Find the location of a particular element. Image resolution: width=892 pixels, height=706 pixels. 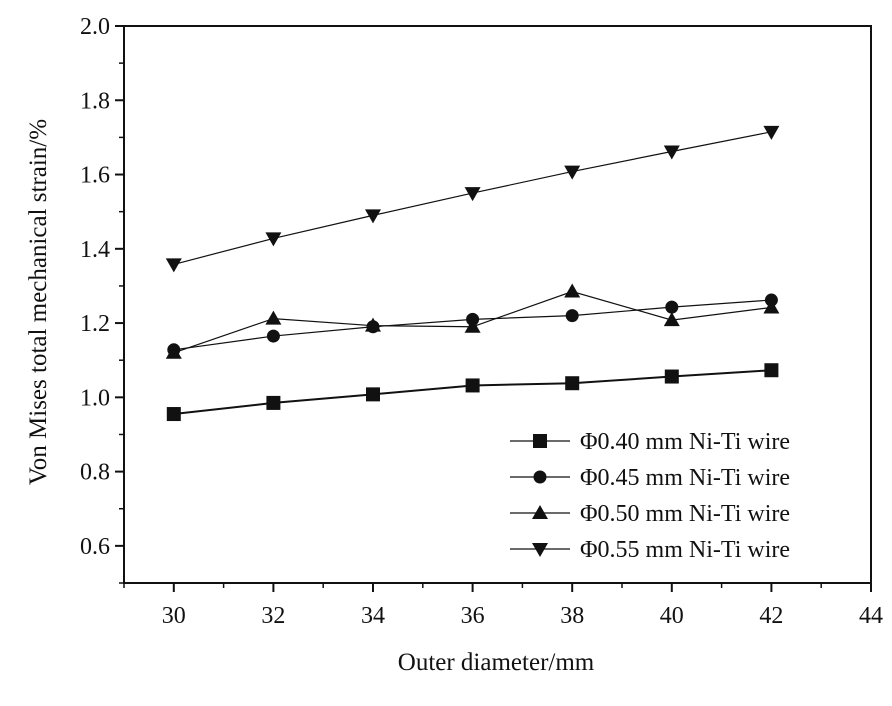

x-tick-label: 36 is located at coordinates (473, 616).